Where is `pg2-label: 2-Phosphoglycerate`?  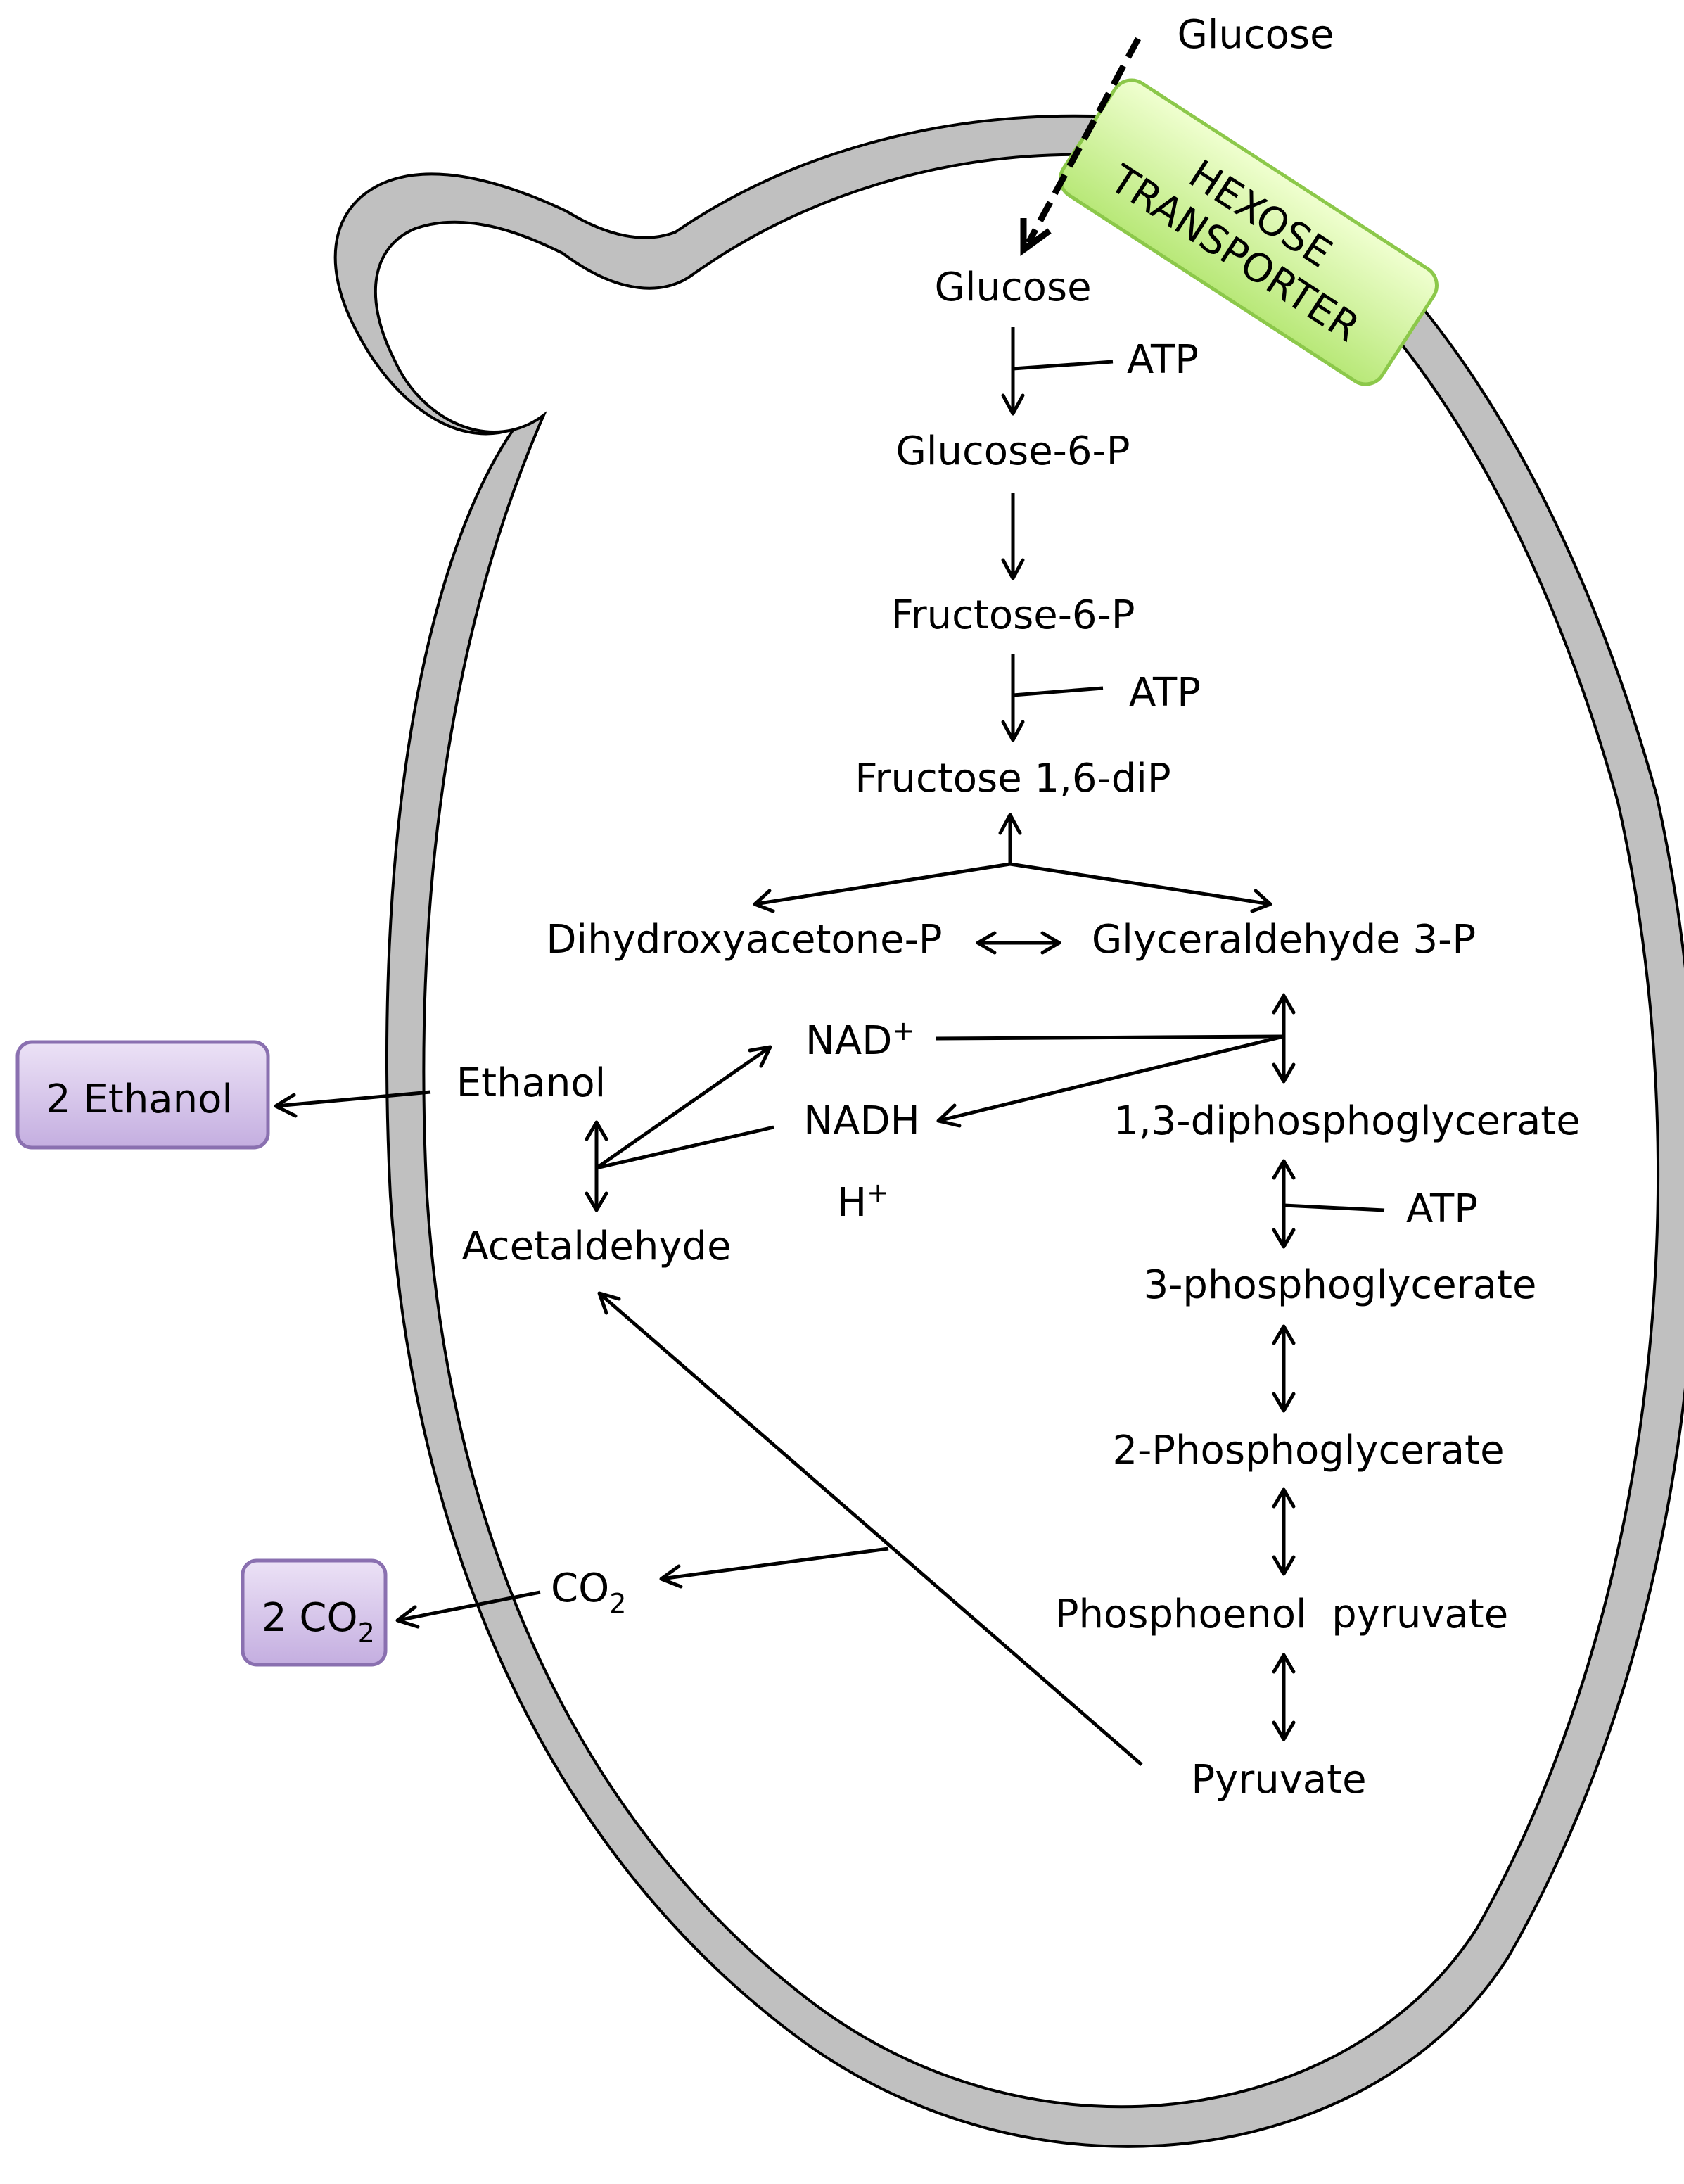
pg2-label: 2-Phosphoglycerate is located at coordinates (1308, 1451).